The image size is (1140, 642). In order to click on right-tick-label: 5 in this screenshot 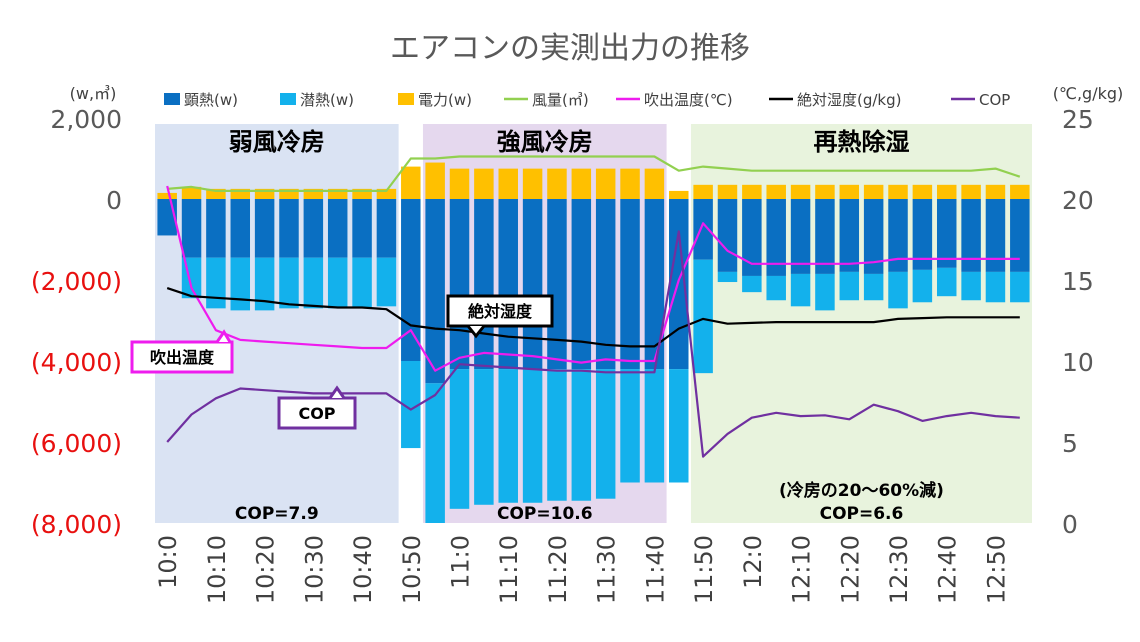, I will do `click(1070, 443)`.